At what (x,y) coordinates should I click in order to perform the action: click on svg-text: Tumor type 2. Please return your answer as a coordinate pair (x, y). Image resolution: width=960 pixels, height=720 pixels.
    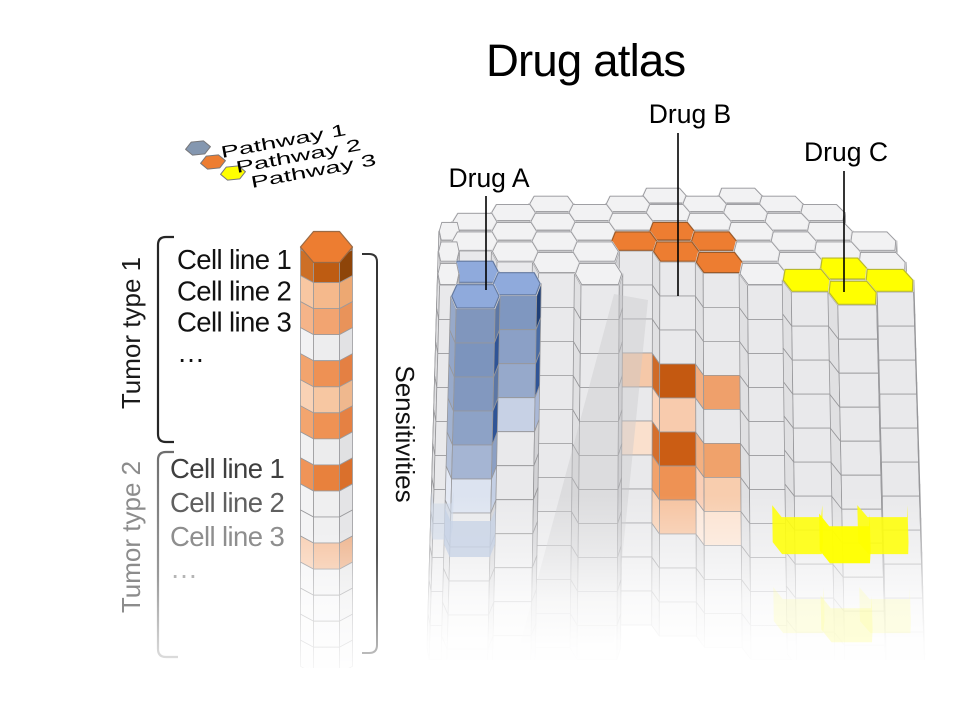
    Looking at the image, I should click on (131, 537).